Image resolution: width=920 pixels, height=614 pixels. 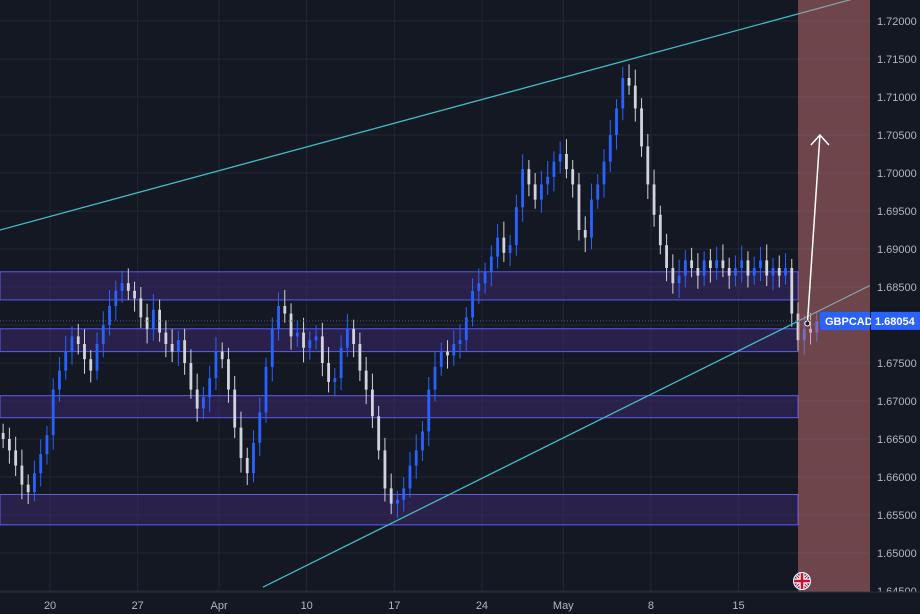 I want to click on price-tag: GBPCAD 1.68054, so click(x=870, y=320).